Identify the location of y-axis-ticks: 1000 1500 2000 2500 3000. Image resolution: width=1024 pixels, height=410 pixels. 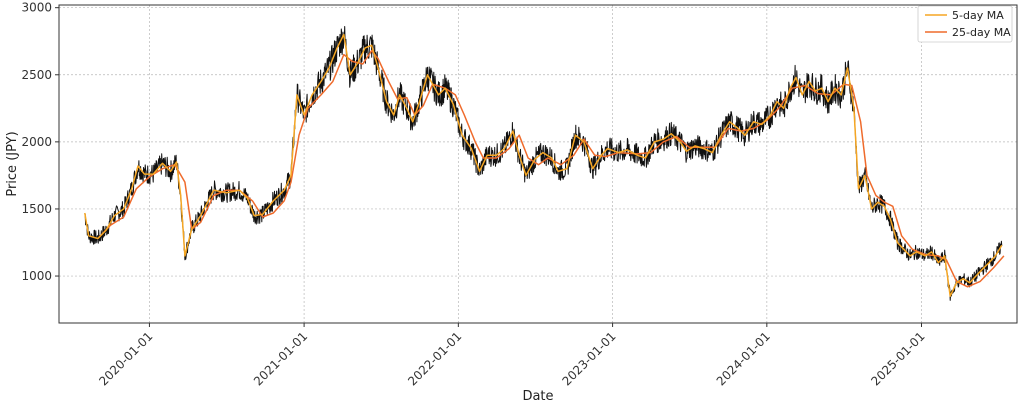
(40, 142).